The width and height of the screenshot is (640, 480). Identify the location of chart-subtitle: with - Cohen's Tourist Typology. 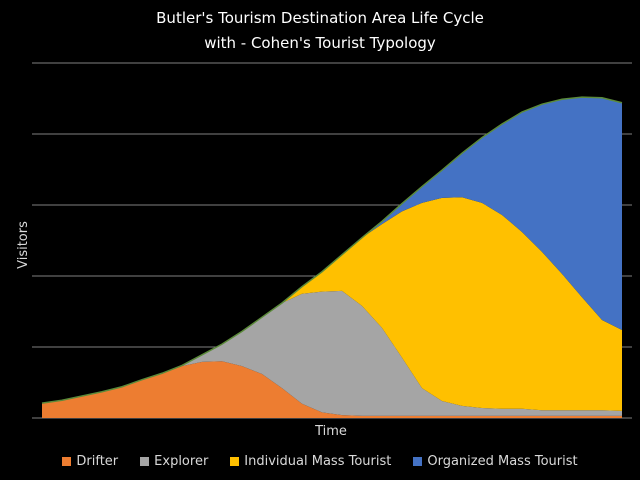
(320, 43).